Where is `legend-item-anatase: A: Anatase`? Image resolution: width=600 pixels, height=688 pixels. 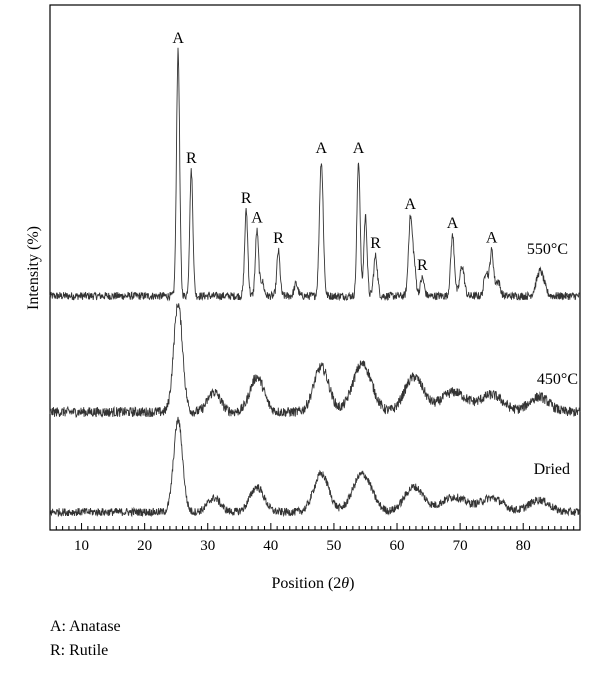 legend-item-anatase: A: Anatase is located at coordinates (85, 627).